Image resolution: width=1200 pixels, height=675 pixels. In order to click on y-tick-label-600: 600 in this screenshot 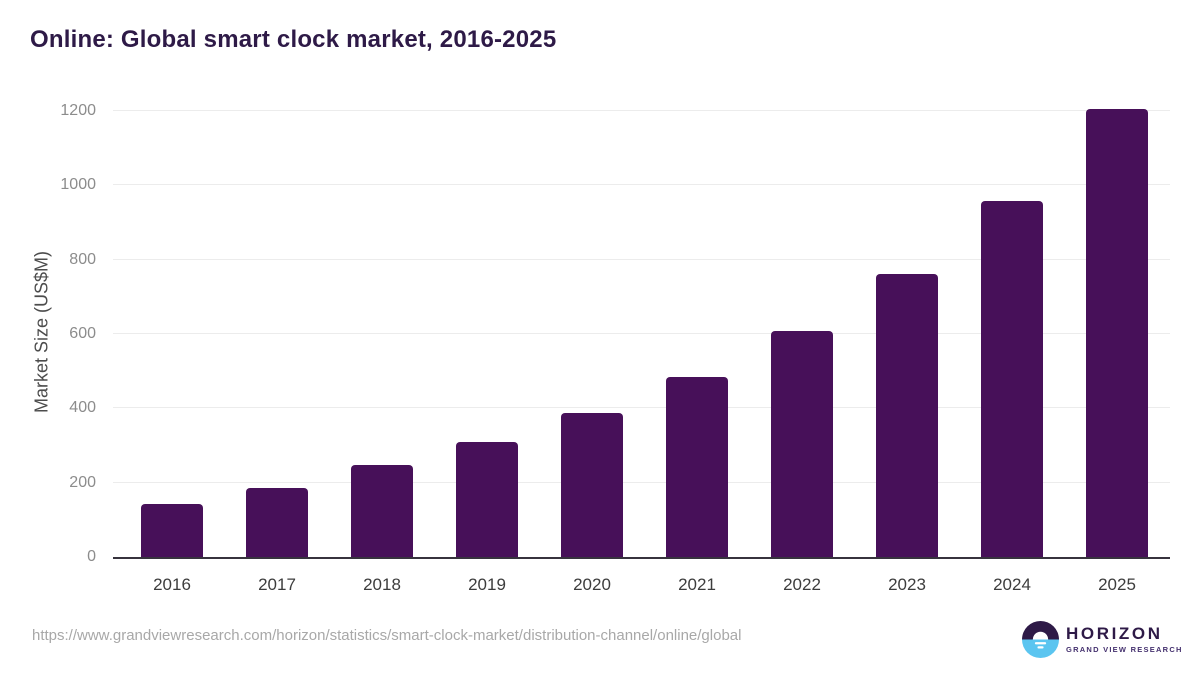, I will do `click(82, 333)`.